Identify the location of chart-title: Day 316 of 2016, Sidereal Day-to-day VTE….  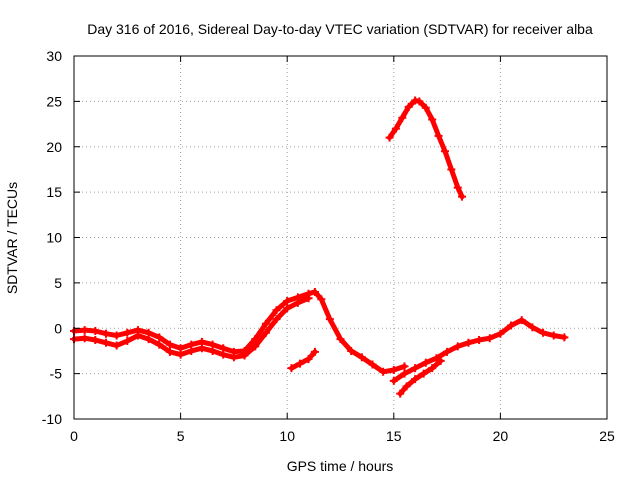
(340, 29).